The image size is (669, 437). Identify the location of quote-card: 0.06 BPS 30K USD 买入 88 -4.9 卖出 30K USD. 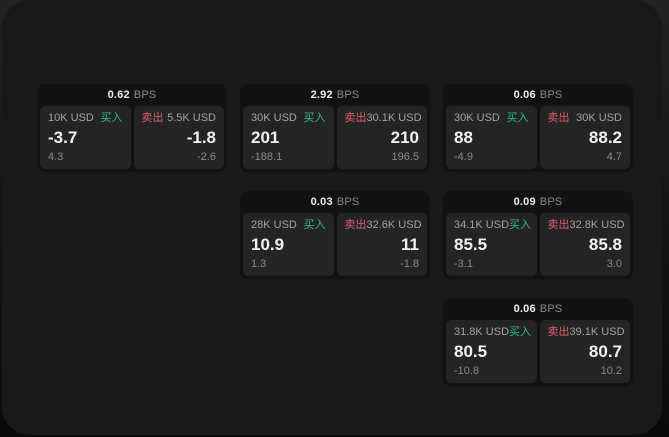
(538, 128).